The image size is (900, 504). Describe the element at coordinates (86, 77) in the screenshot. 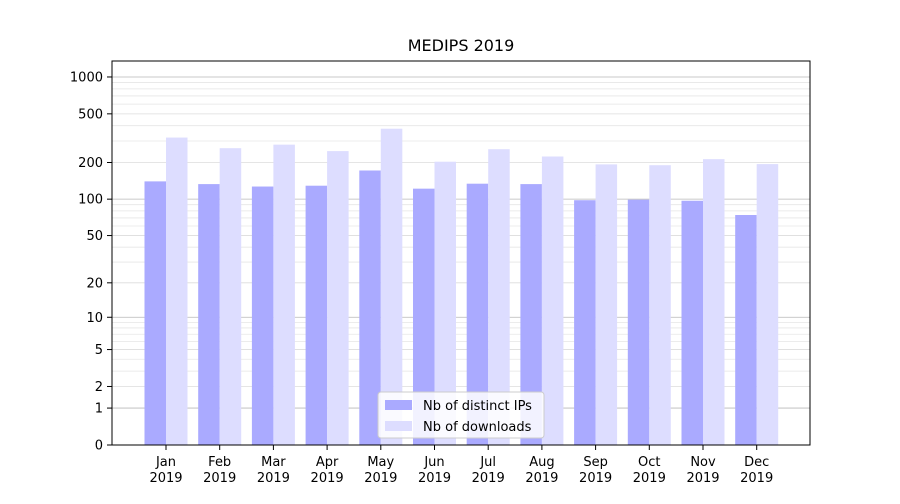

I see `y-tick-label: 1000` at that location.